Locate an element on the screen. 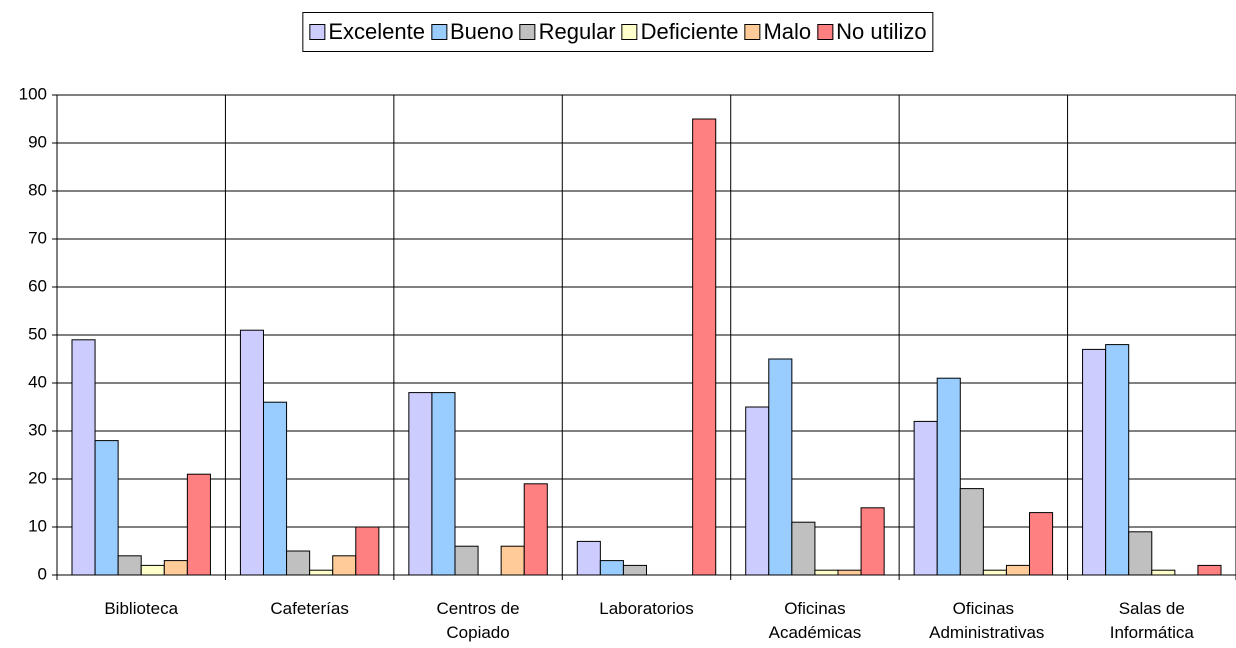 The width and height of the screenshot is (1236, 648). legend-item: Regular is located at coordinates (567, 32).